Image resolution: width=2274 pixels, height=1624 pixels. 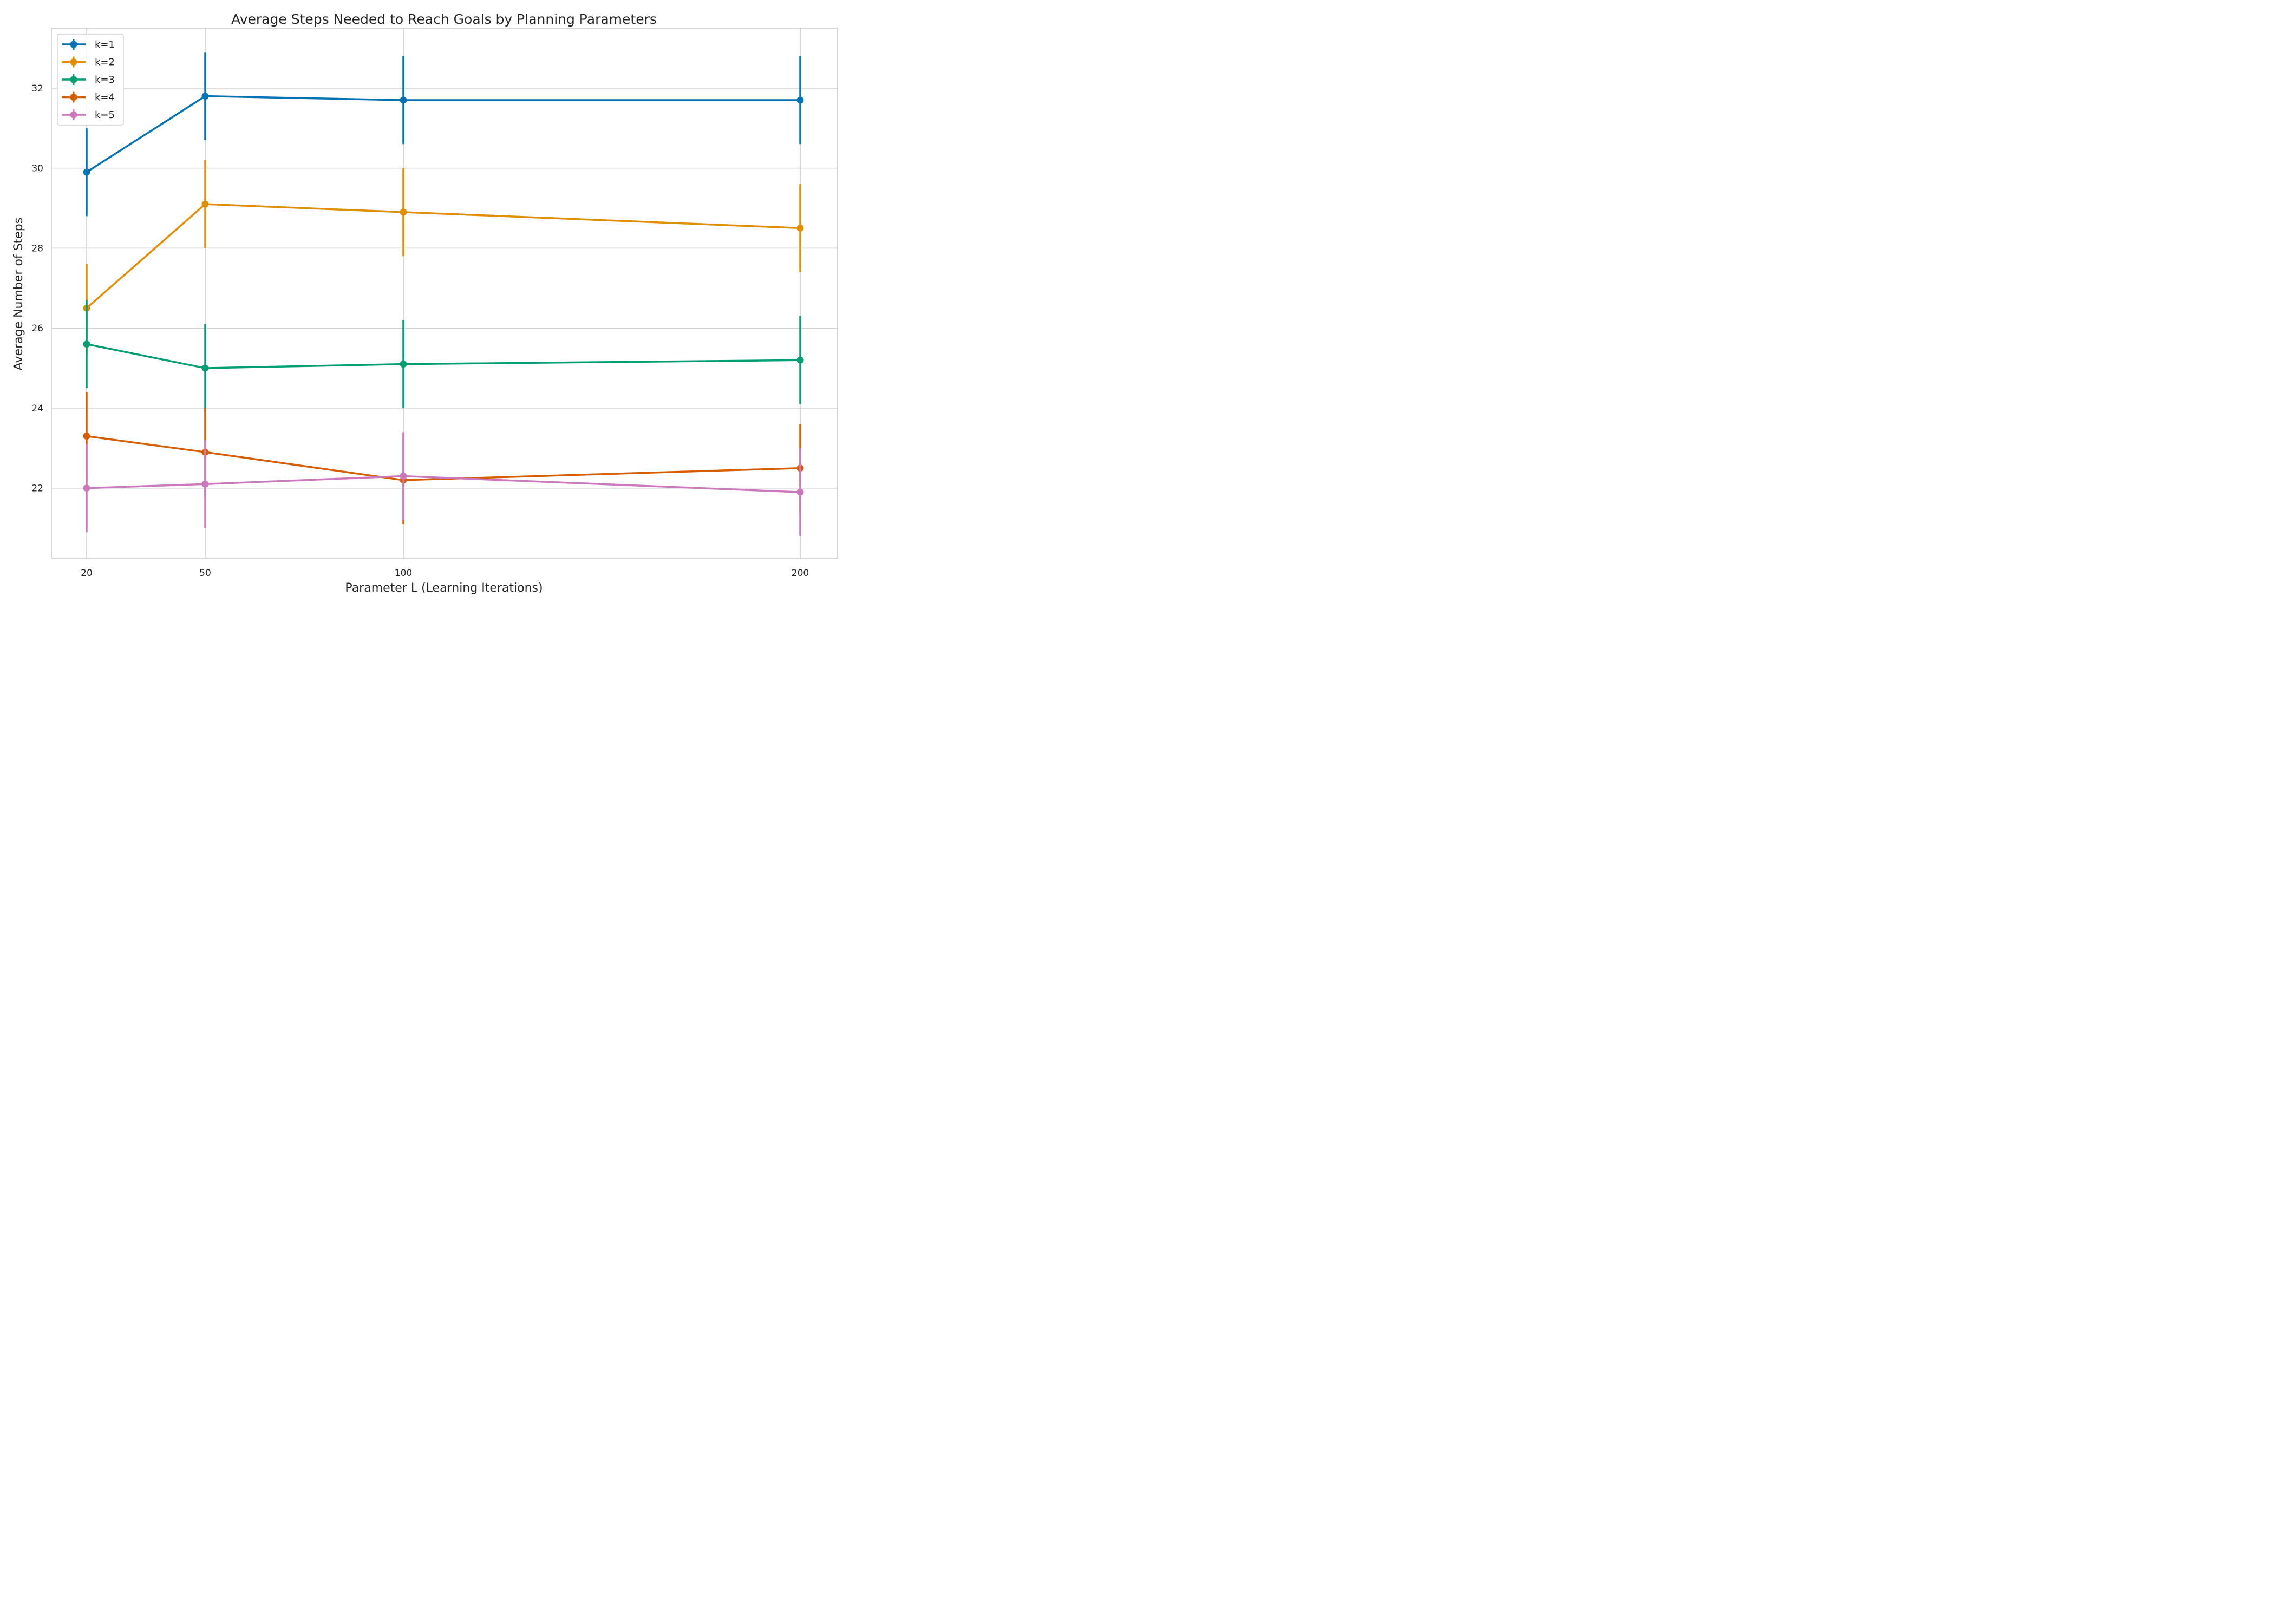 I want to click on x-tick-label: 50, so click(x=205, y=574).